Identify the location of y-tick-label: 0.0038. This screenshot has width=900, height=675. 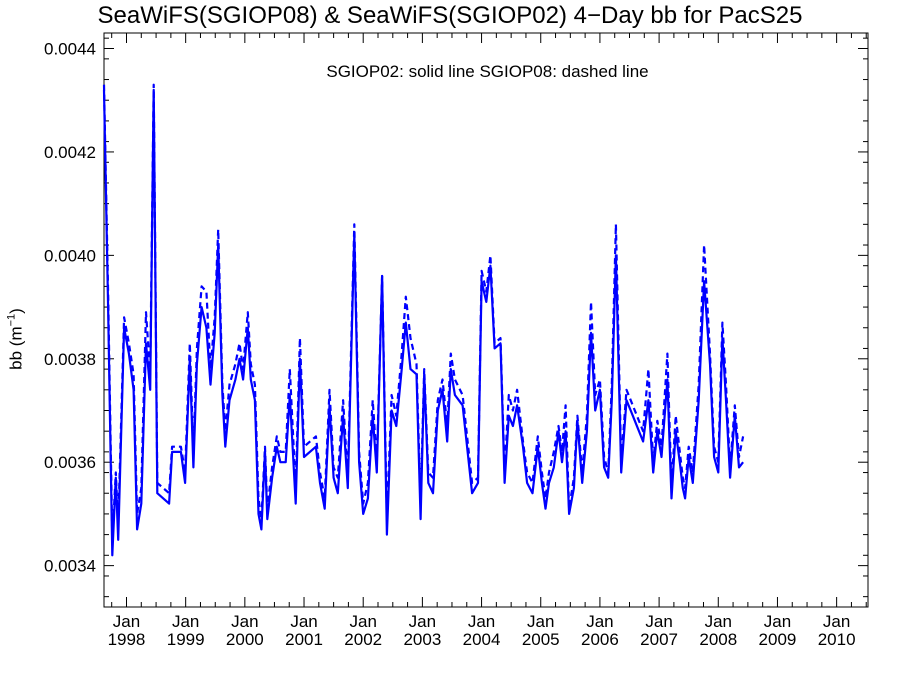
(70, 359).